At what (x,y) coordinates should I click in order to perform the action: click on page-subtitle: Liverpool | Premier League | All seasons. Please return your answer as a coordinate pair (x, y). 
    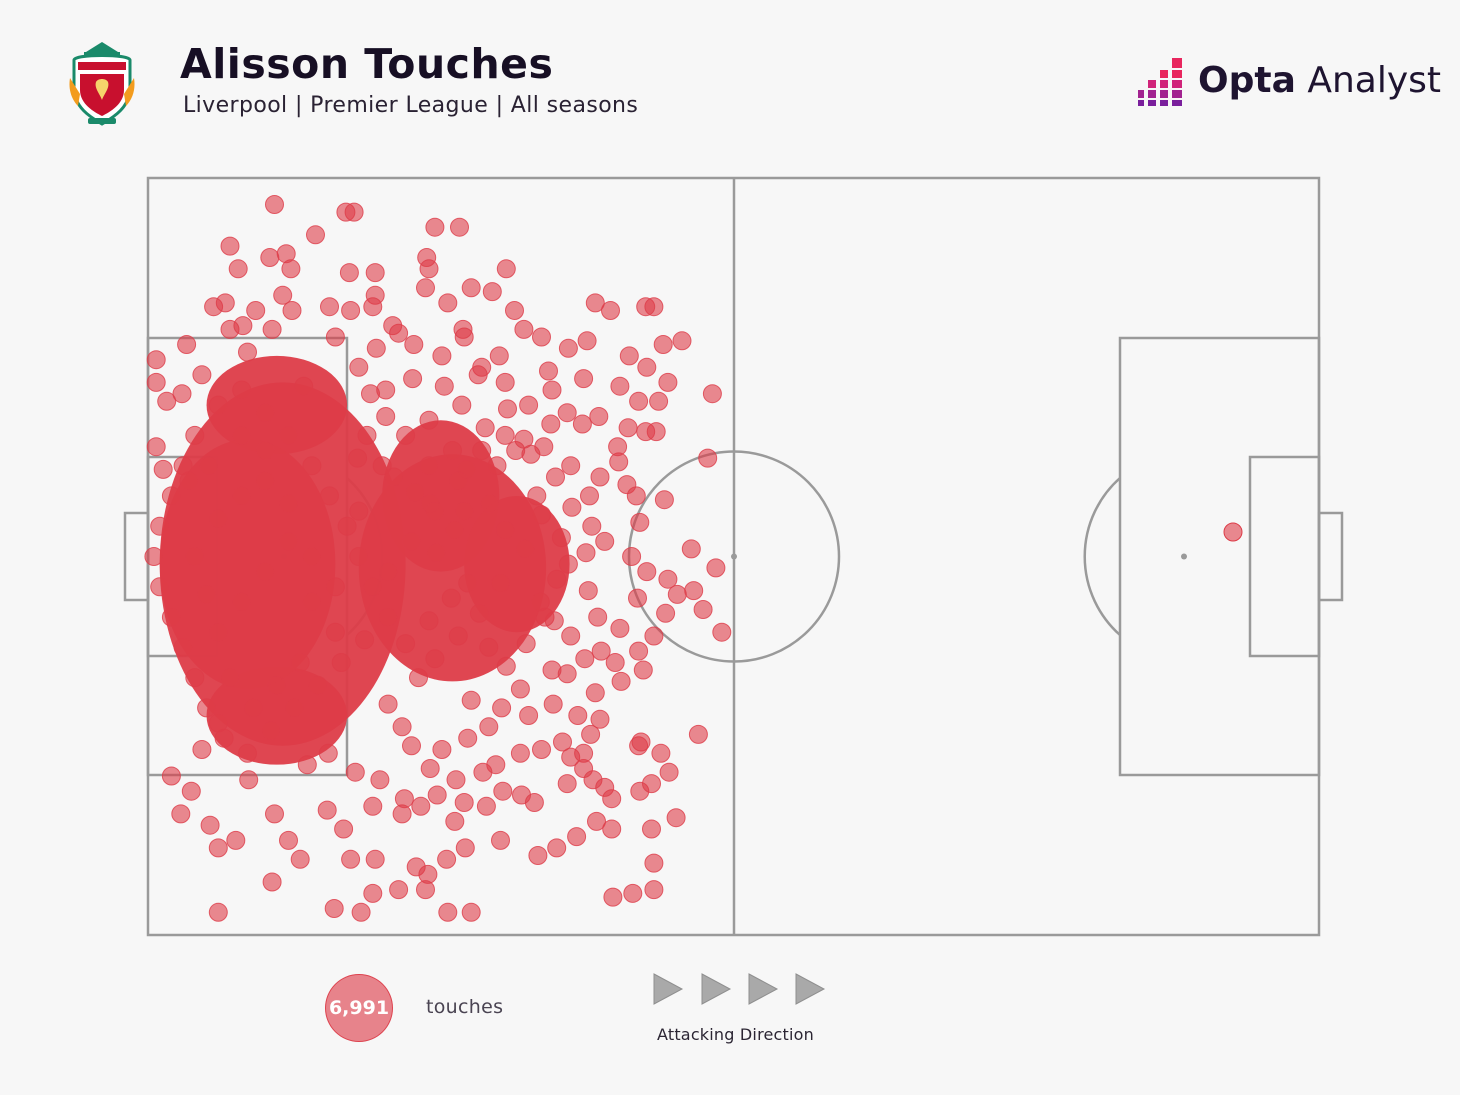
    Looking at the image, I should click on (411, 105).